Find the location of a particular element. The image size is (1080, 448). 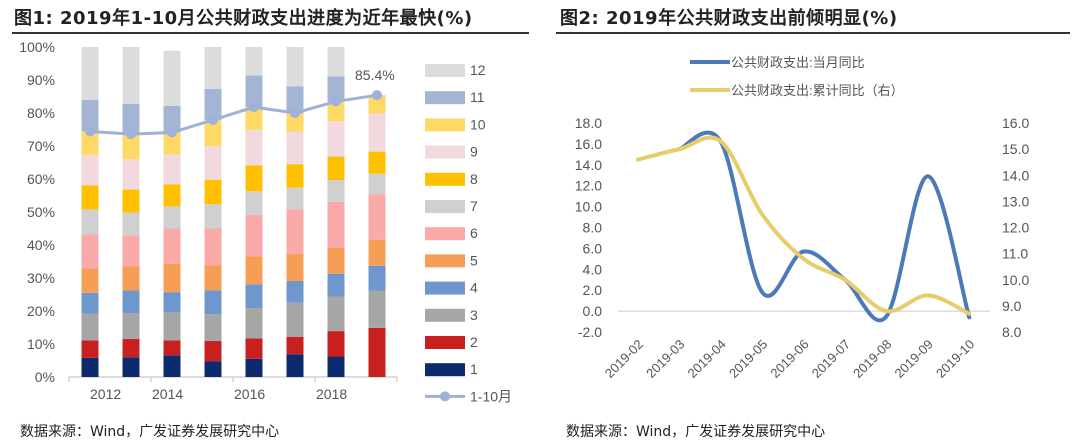

x-tick-label: 2019-09 is located at coordinates (914, 359).